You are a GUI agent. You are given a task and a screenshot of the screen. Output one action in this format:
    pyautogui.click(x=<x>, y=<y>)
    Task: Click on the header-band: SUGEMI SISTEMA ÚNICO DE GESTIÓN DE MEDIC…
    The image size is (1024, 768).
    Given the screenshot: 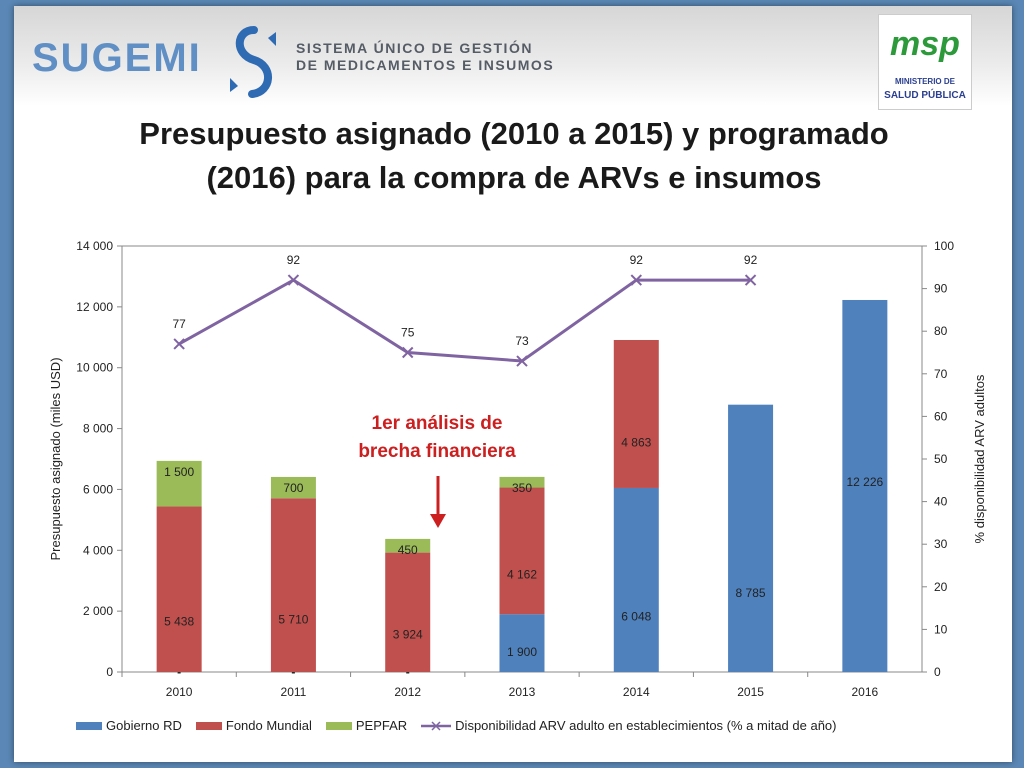 What is the action you would take?
    pyautogui.click(x=513, y=58)
    